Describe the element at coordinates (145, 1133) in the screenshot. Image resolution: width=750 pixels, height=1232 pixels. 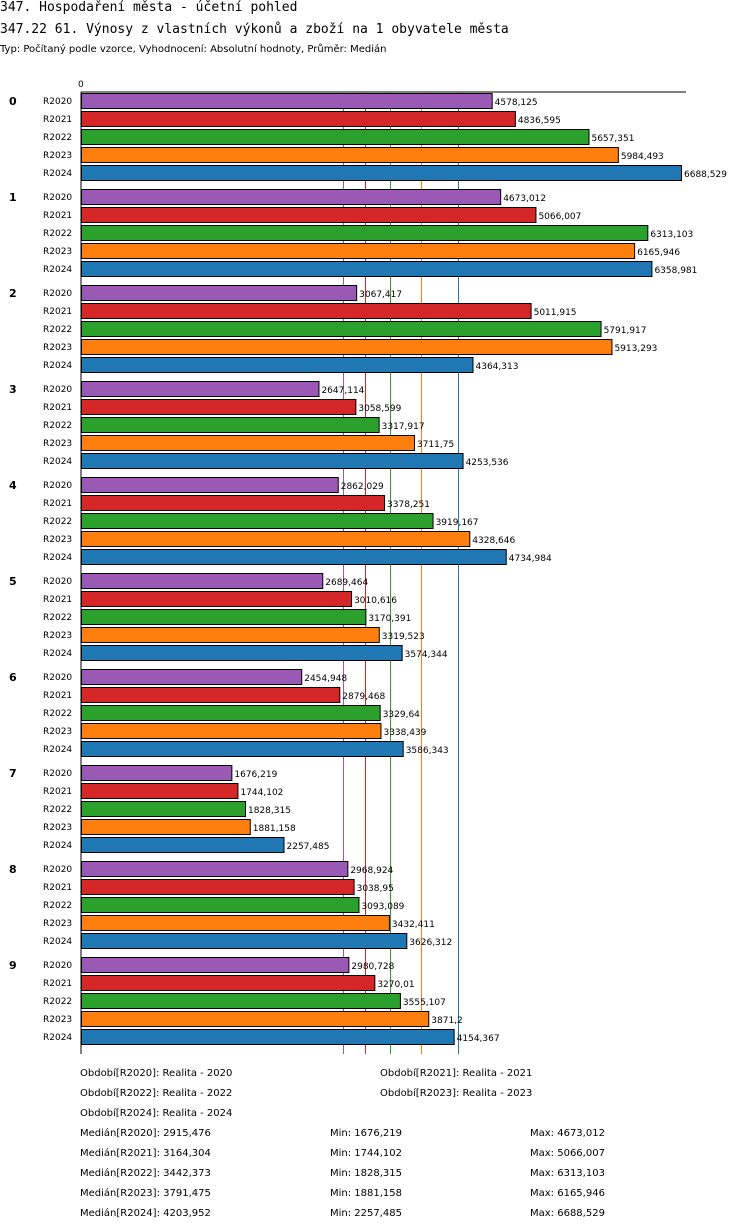
I see `stat-median-r2020: Medián[R2020]: 2915,476` at that location.